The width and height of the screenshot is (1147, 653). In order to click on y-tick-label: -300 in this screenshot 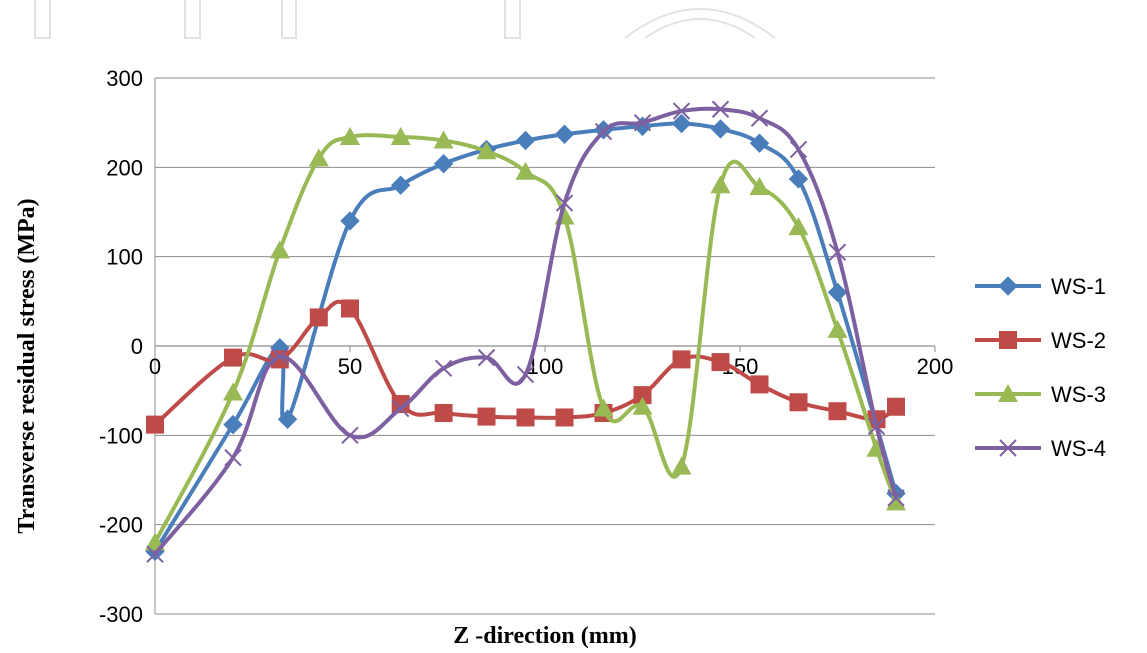, I will do `click(121, 614)`.